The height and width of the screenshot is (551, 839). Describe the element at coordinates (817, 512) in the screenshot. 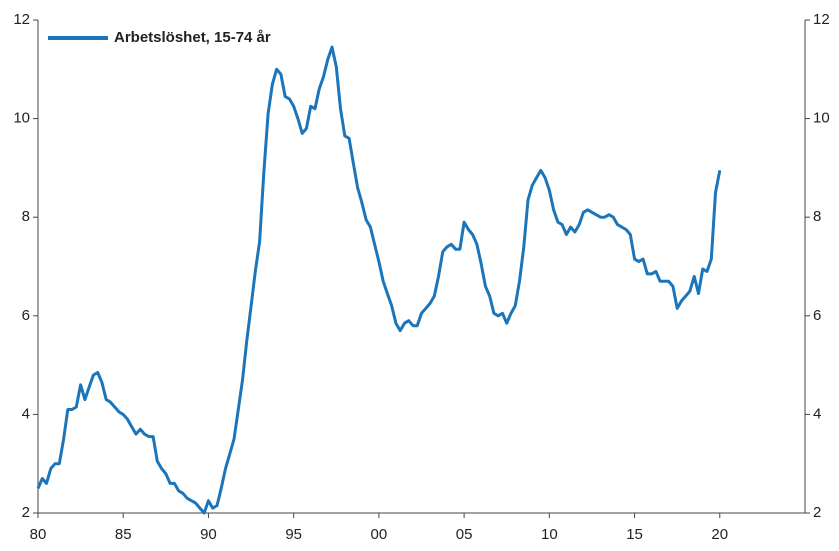

I see `y2-tick-label: 2` at that location.